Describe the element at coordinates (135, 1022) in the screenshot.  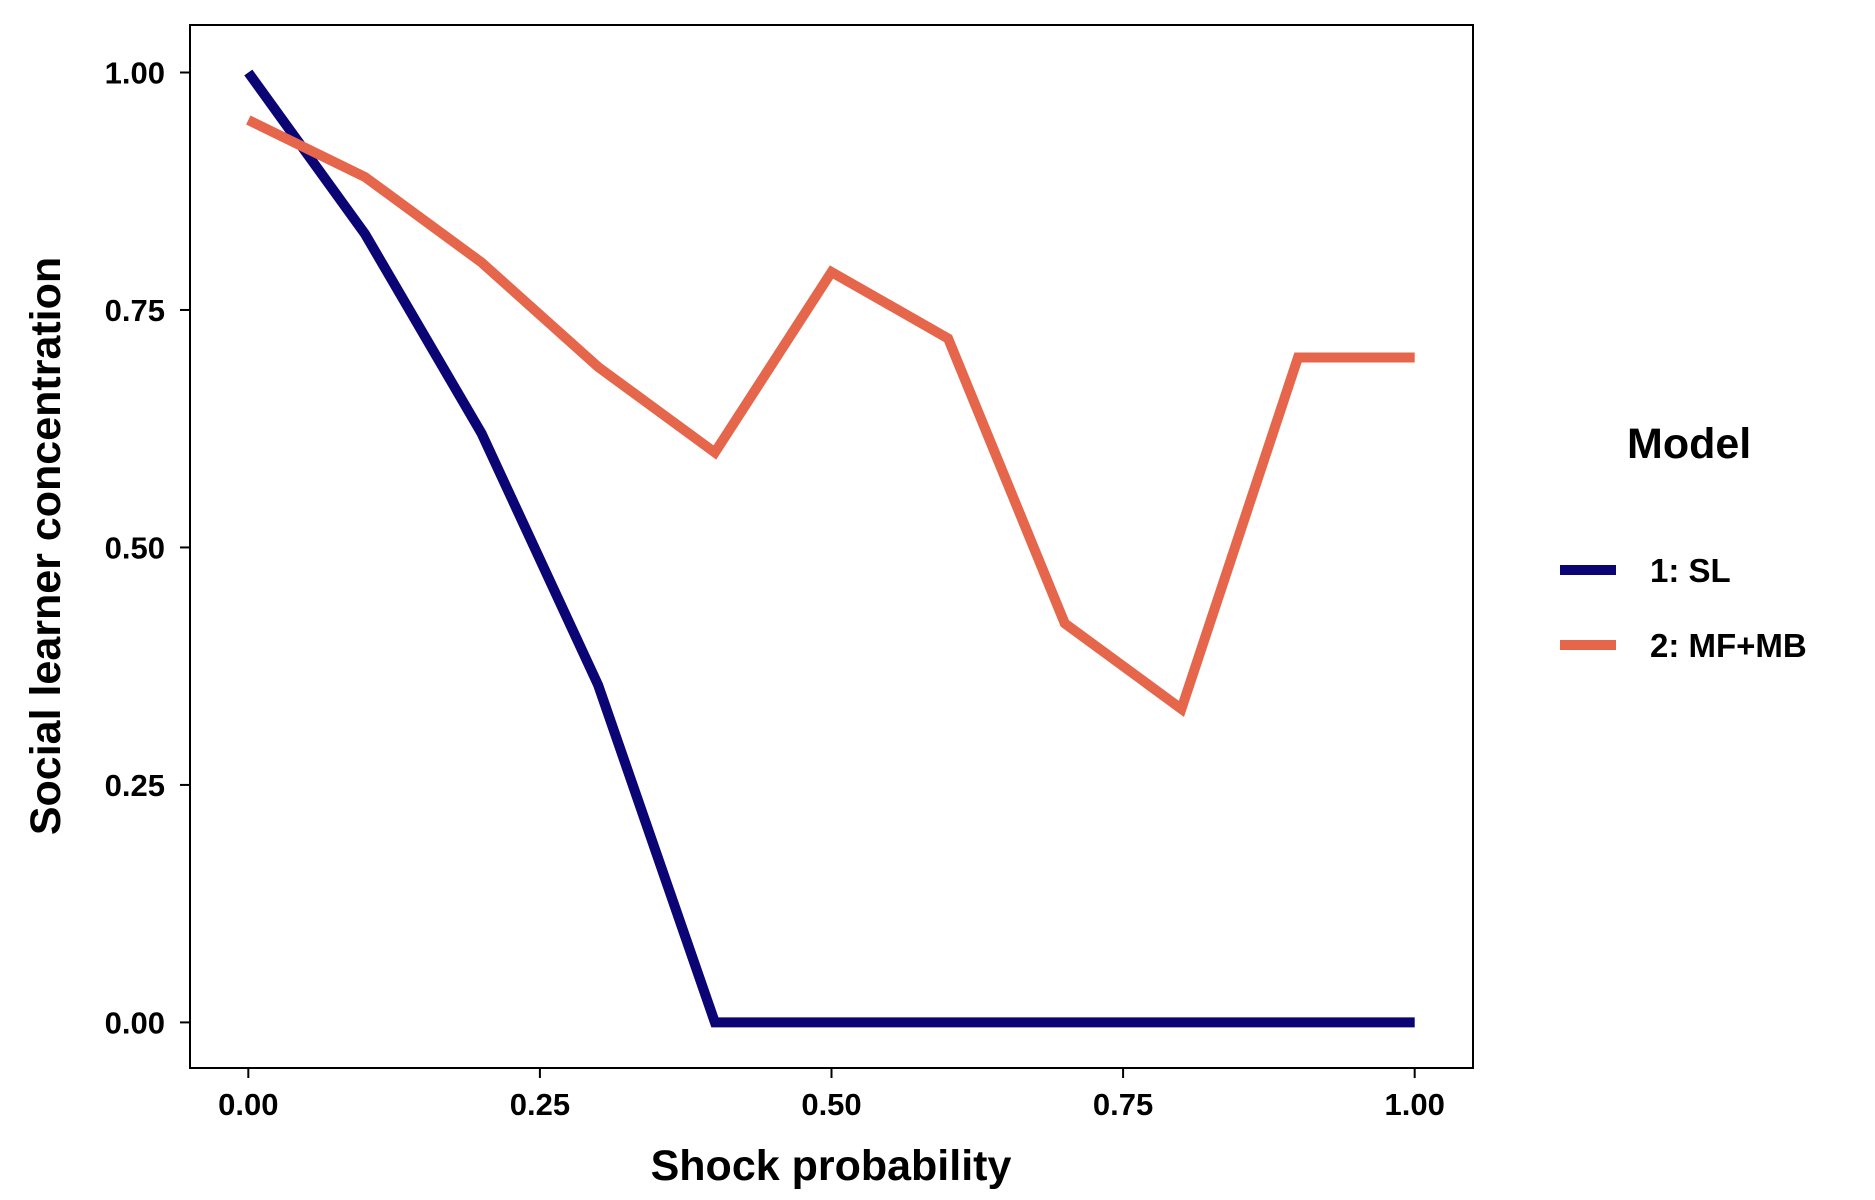
I see `y-tick-label: 0.00` at that location.